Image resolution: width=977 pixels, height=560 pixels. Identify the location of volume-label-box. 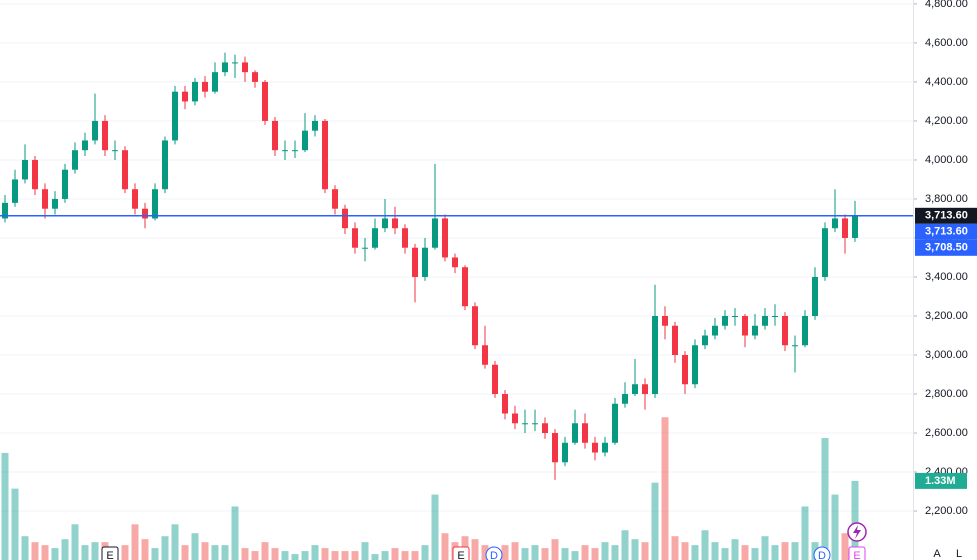
(941, 480).